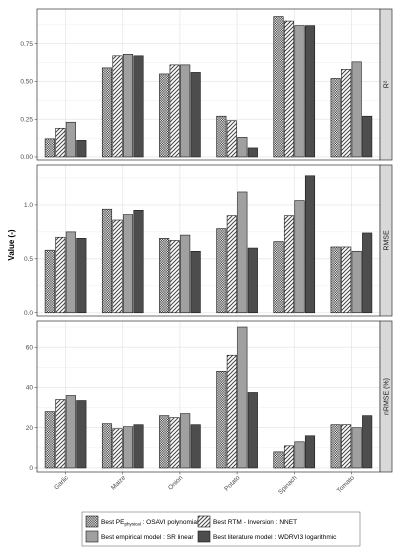  I want to click on y-tick-label: 60, so click(30, 347).